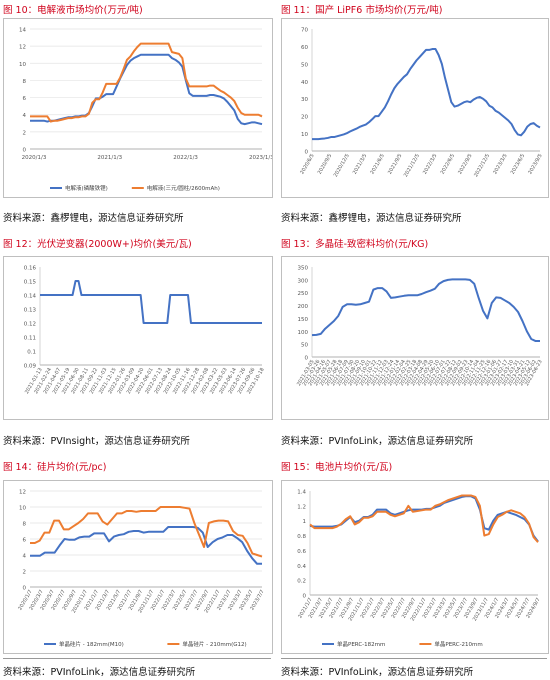  Describe the element at coordinates (30, 339) in the screenshot. I see `y-tick-label: 0.11` at that location.